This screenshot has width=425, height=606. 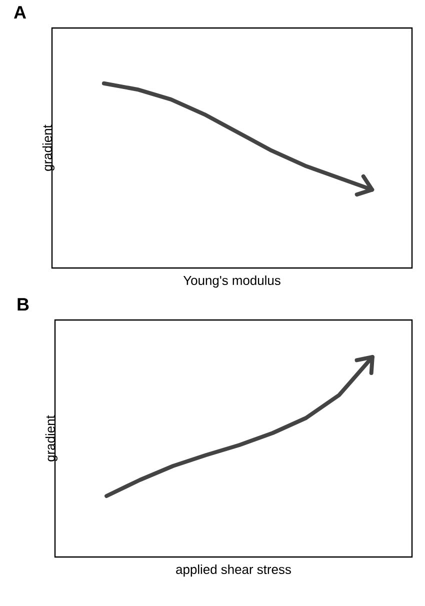 I want to click on chart-title: B, so click(x=23, y=304).